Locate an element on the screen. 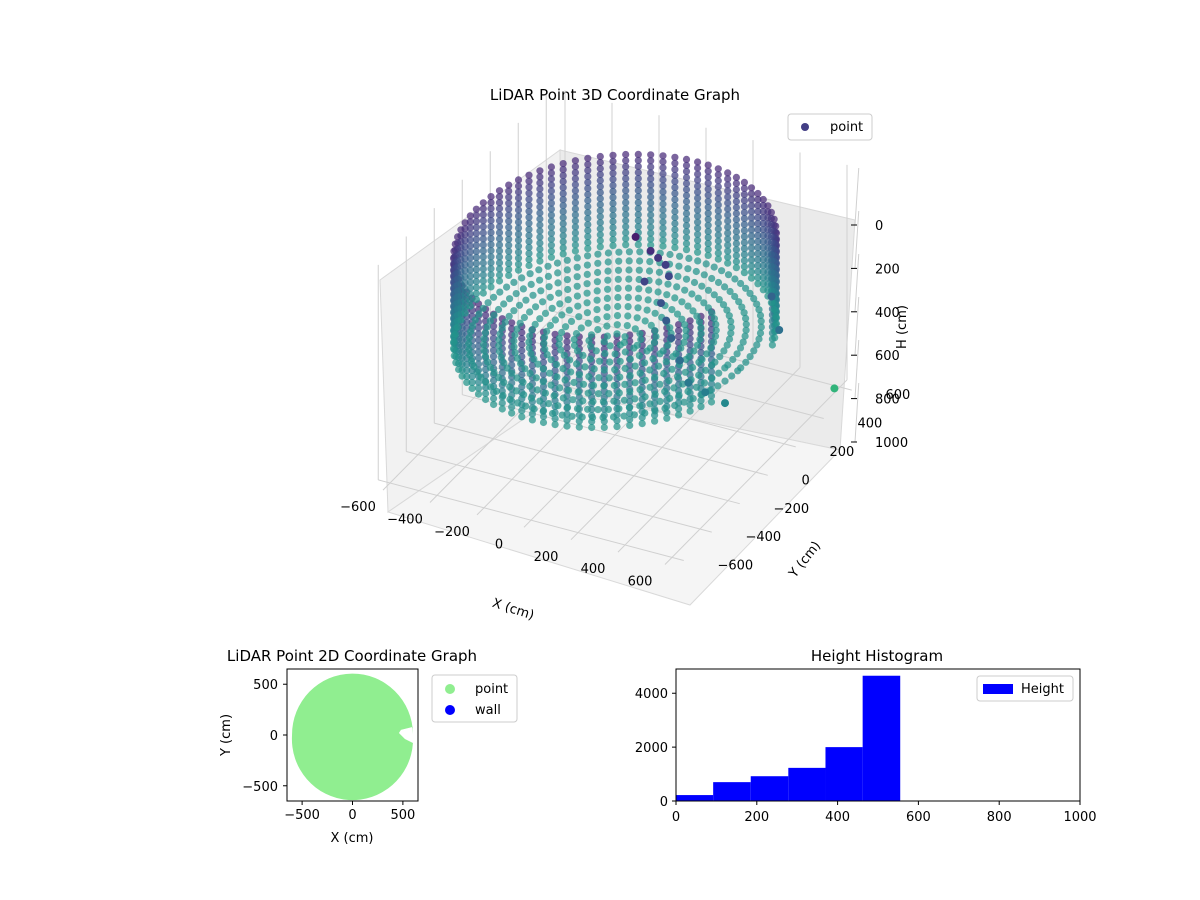 The height and width of the screenshot is (900, 1200). legend-3d: point is located at coordinates (830, 127).